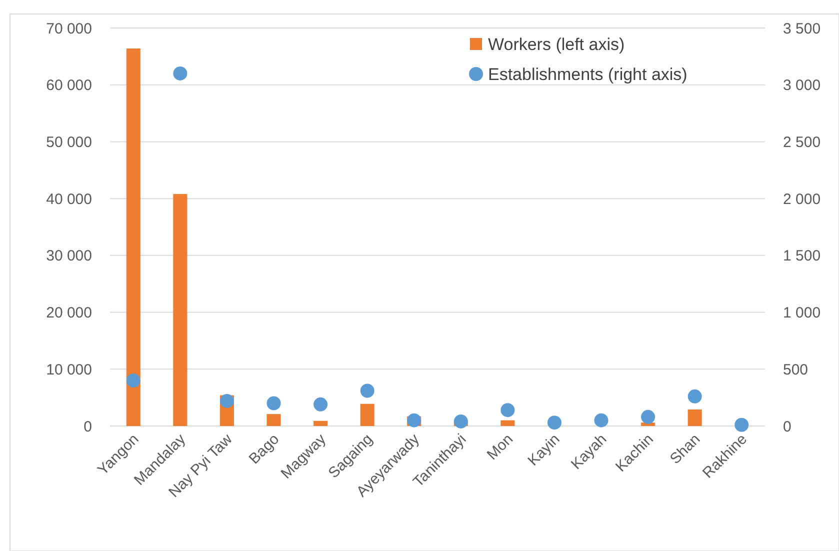 This screenshot has height=551, width=839. What do you see at coordinates (802, 256) in the screenshot?
I see `y2-tick-label: 1 500` at bounding box center [802, 256].